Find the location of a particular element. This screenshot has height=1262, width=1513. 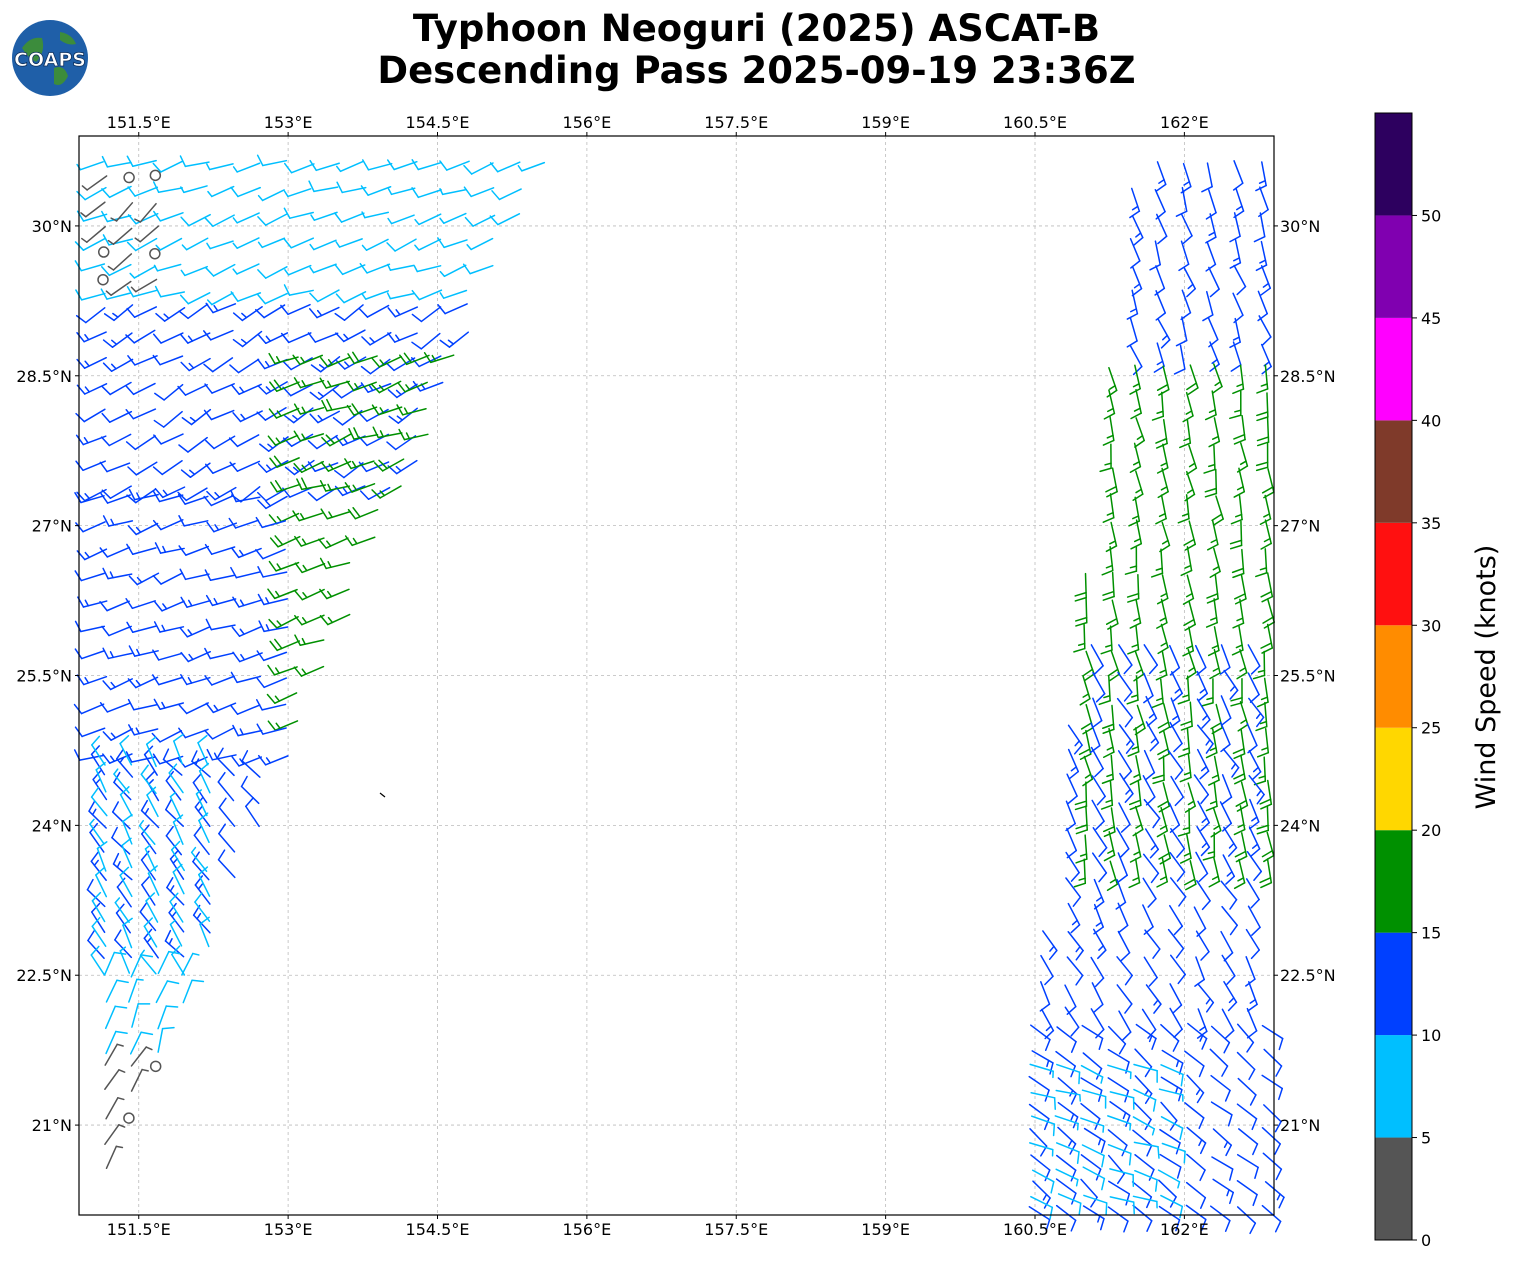

lon-label-top: 154.5°E is located at coordinates (438, 122).